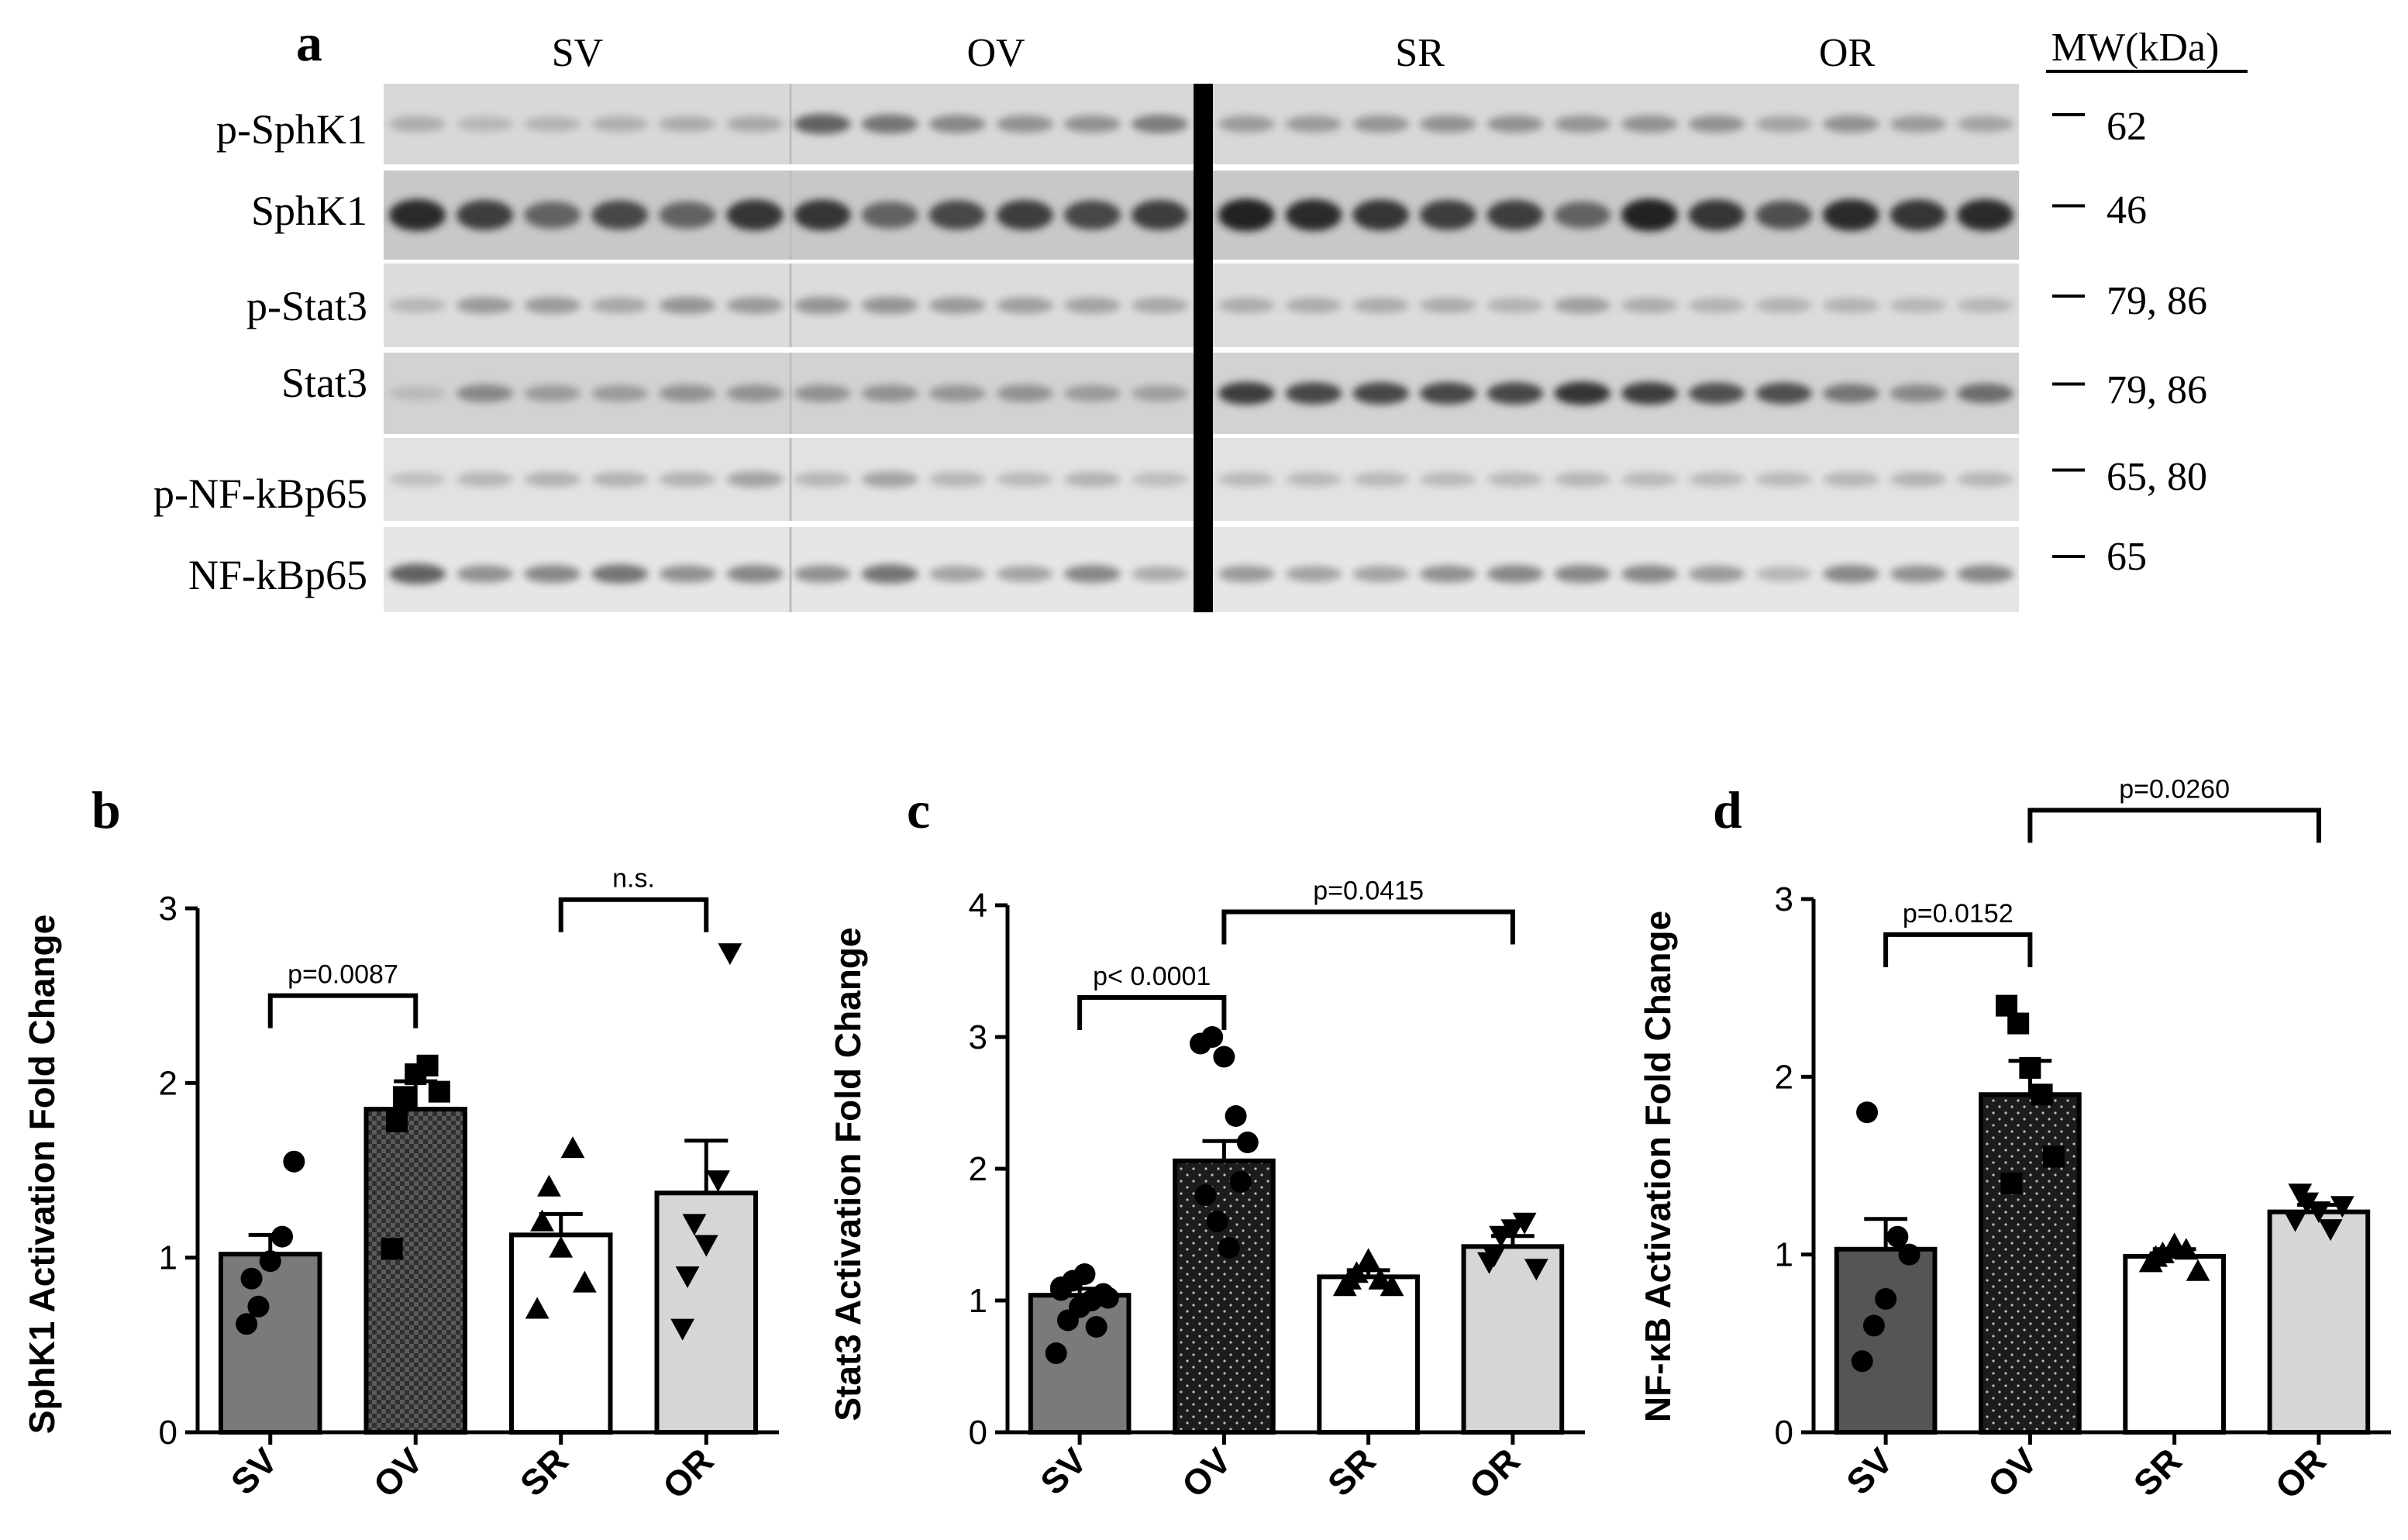 The image size is (2408, 1540). Describe the element at coordinates (2127, 557) in the screenshot. I see `row-mw-nf-kbp65: 65` at that location.